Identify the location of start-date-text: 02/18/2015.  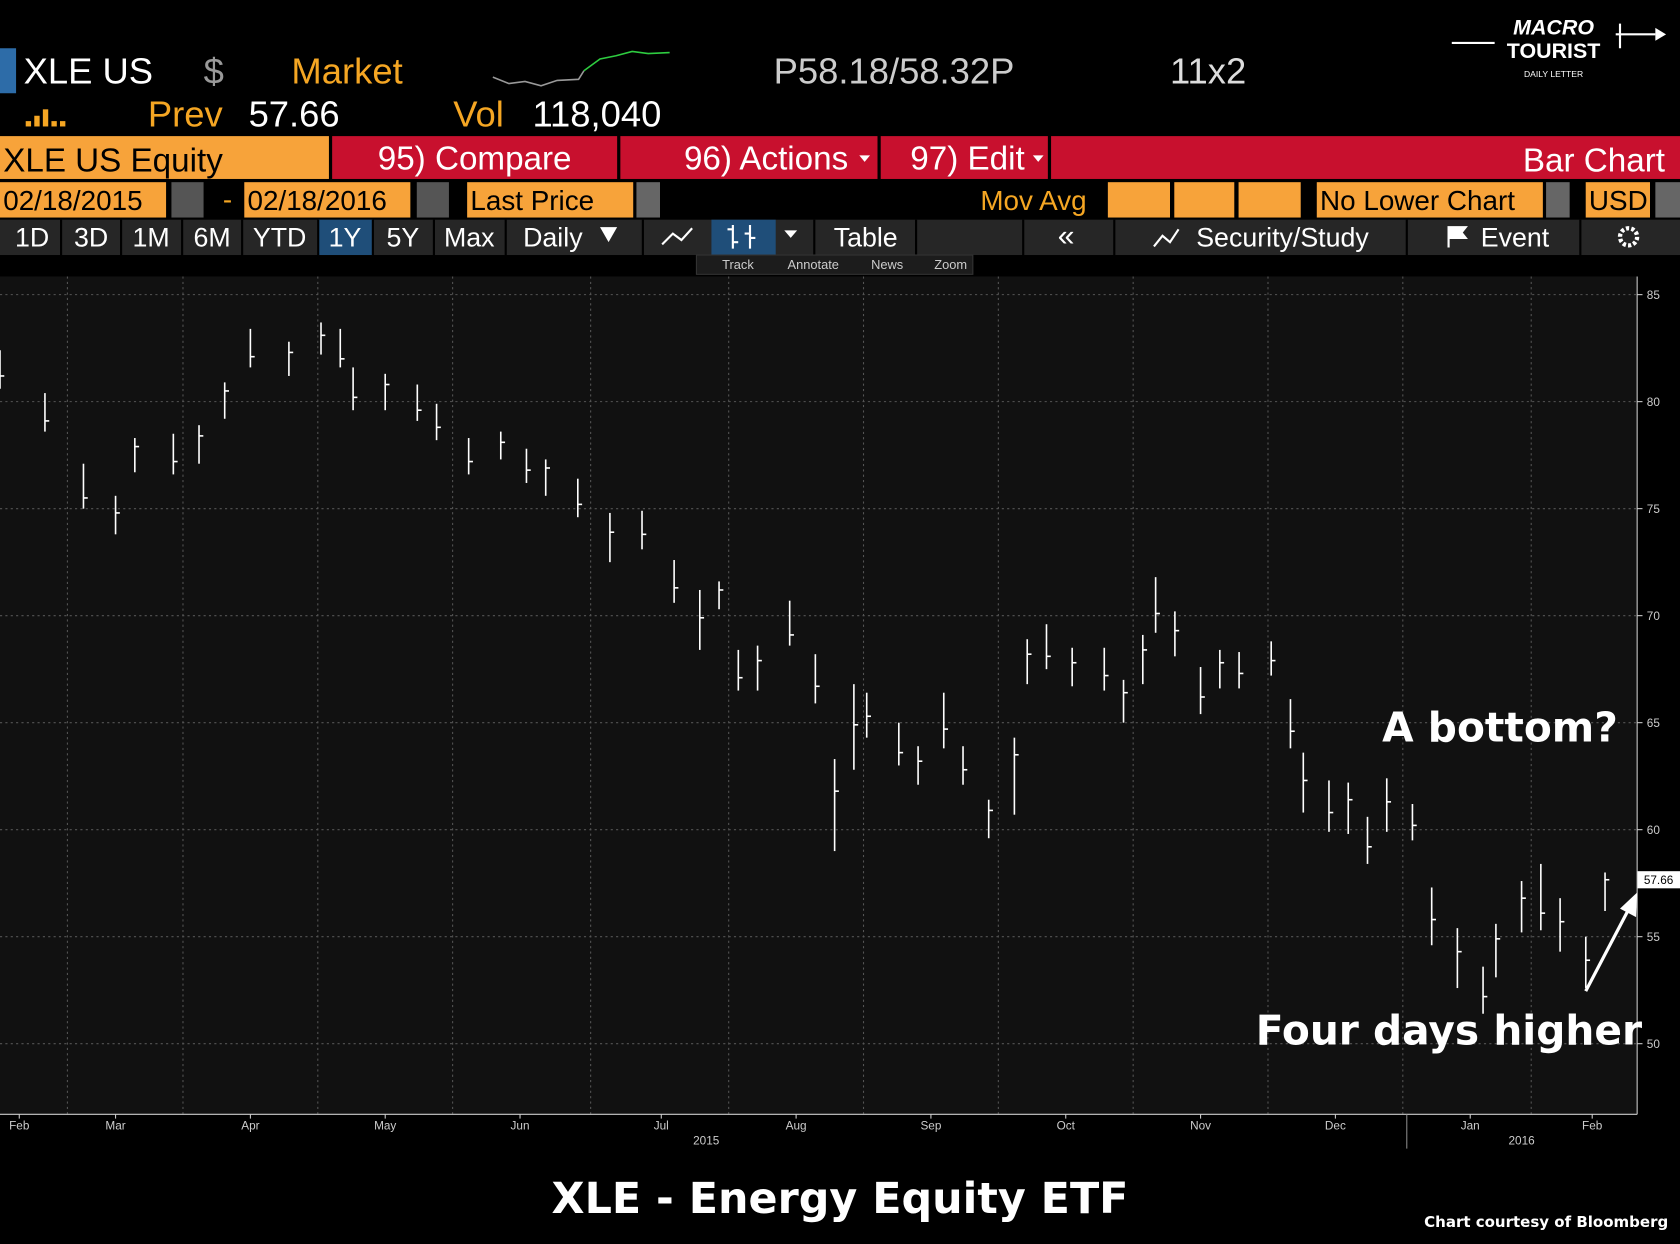
(72, 200).